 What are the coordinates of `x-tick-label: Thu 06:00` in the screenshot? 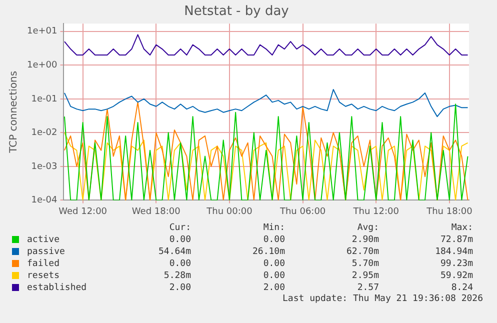 It's located at (302, 211).